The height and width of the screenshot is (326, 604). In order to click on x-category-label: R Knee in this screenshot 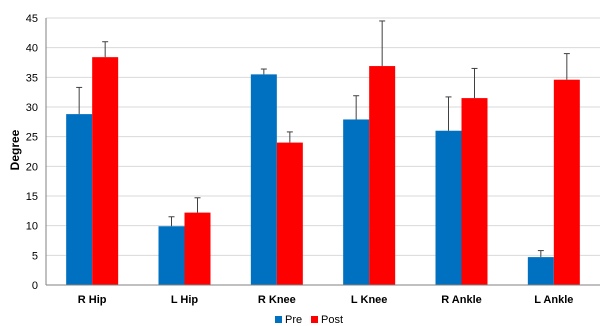, I will do `click(277, 300)`.